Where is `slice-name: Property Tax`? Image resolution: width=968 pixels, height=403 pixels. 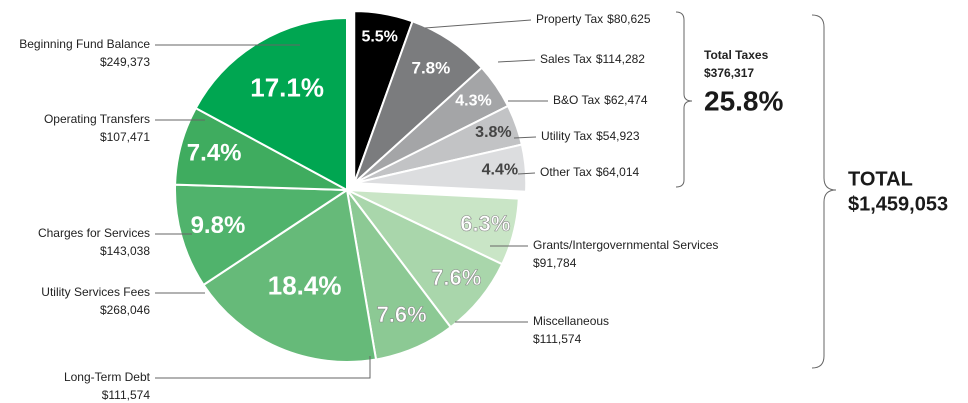
slice-name: Property Tax is located at coordinates (569, 19).